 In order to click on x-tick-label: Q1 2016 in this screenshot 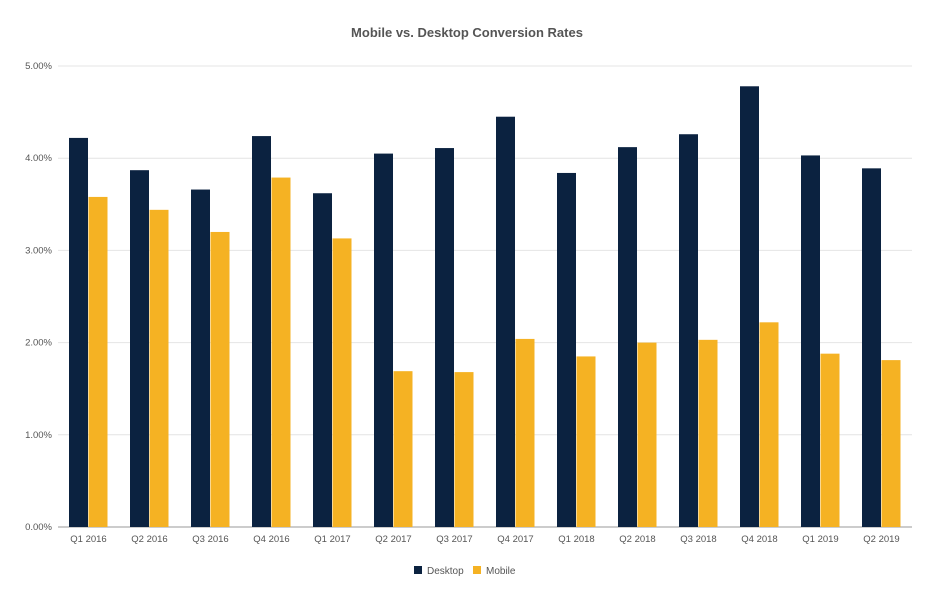, I will do `click(88, 539)`.